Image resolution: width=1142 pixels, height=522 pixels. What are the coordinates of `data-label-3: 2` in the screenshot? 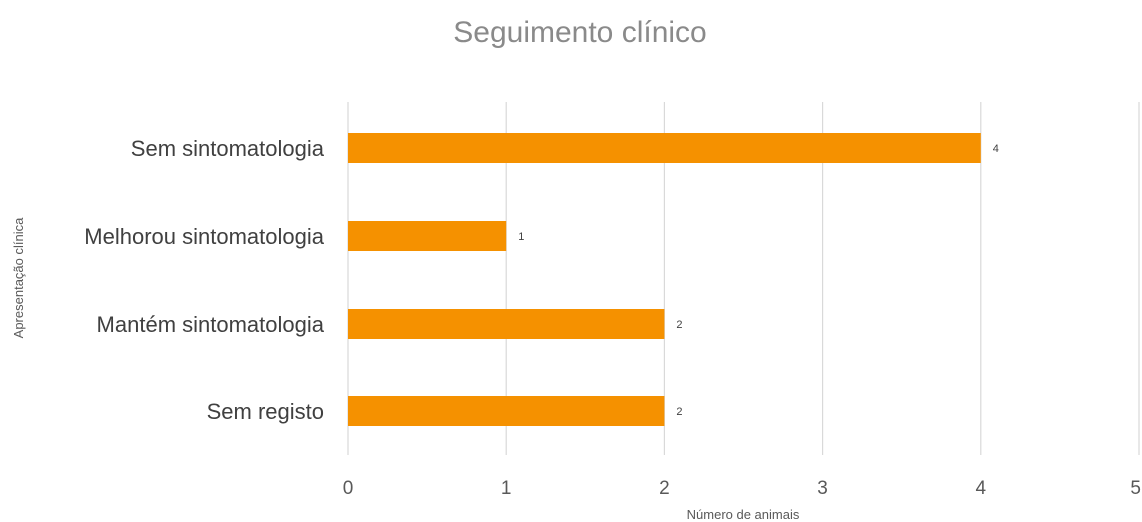 It's located at (679, 412).